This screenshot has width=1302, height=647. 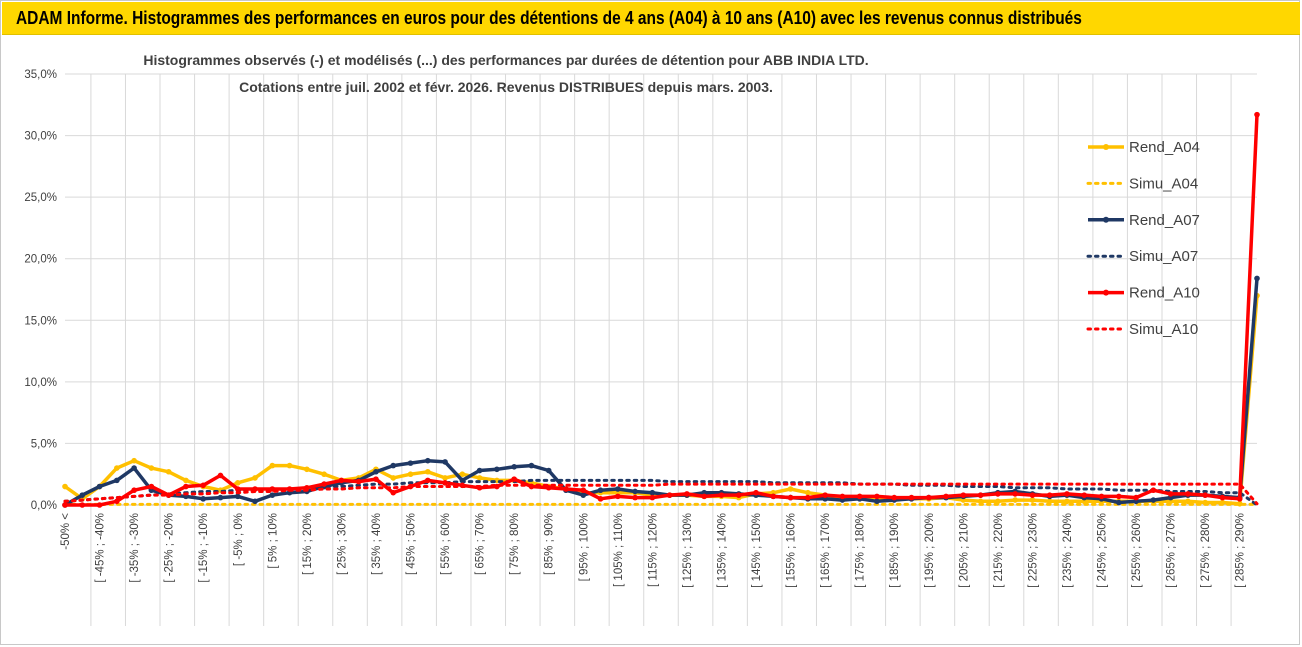 What do you see at coordinates (792, 550) in the screenshot?
I see `x-tick-label: [ 155% ; 160%` at bounding box center [792, 550].